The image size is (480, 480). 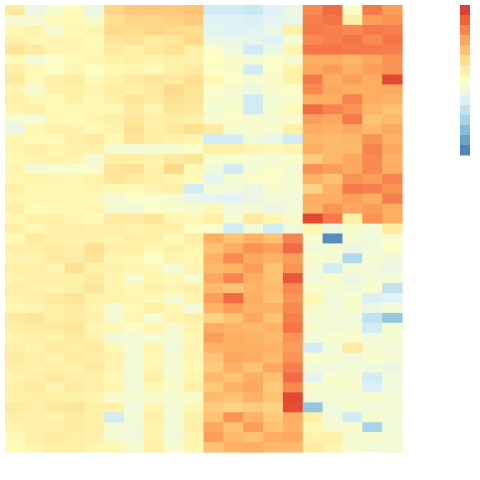 I want to click on colorbar-swatch, so click(x=465, y=140).